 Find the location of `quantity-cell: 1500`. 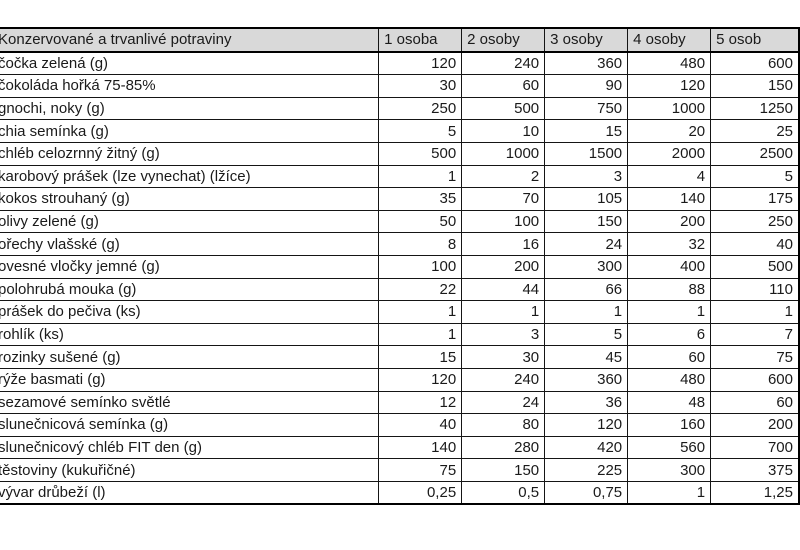

quantity-cell: 1500 is located at coordinates (586, 153).